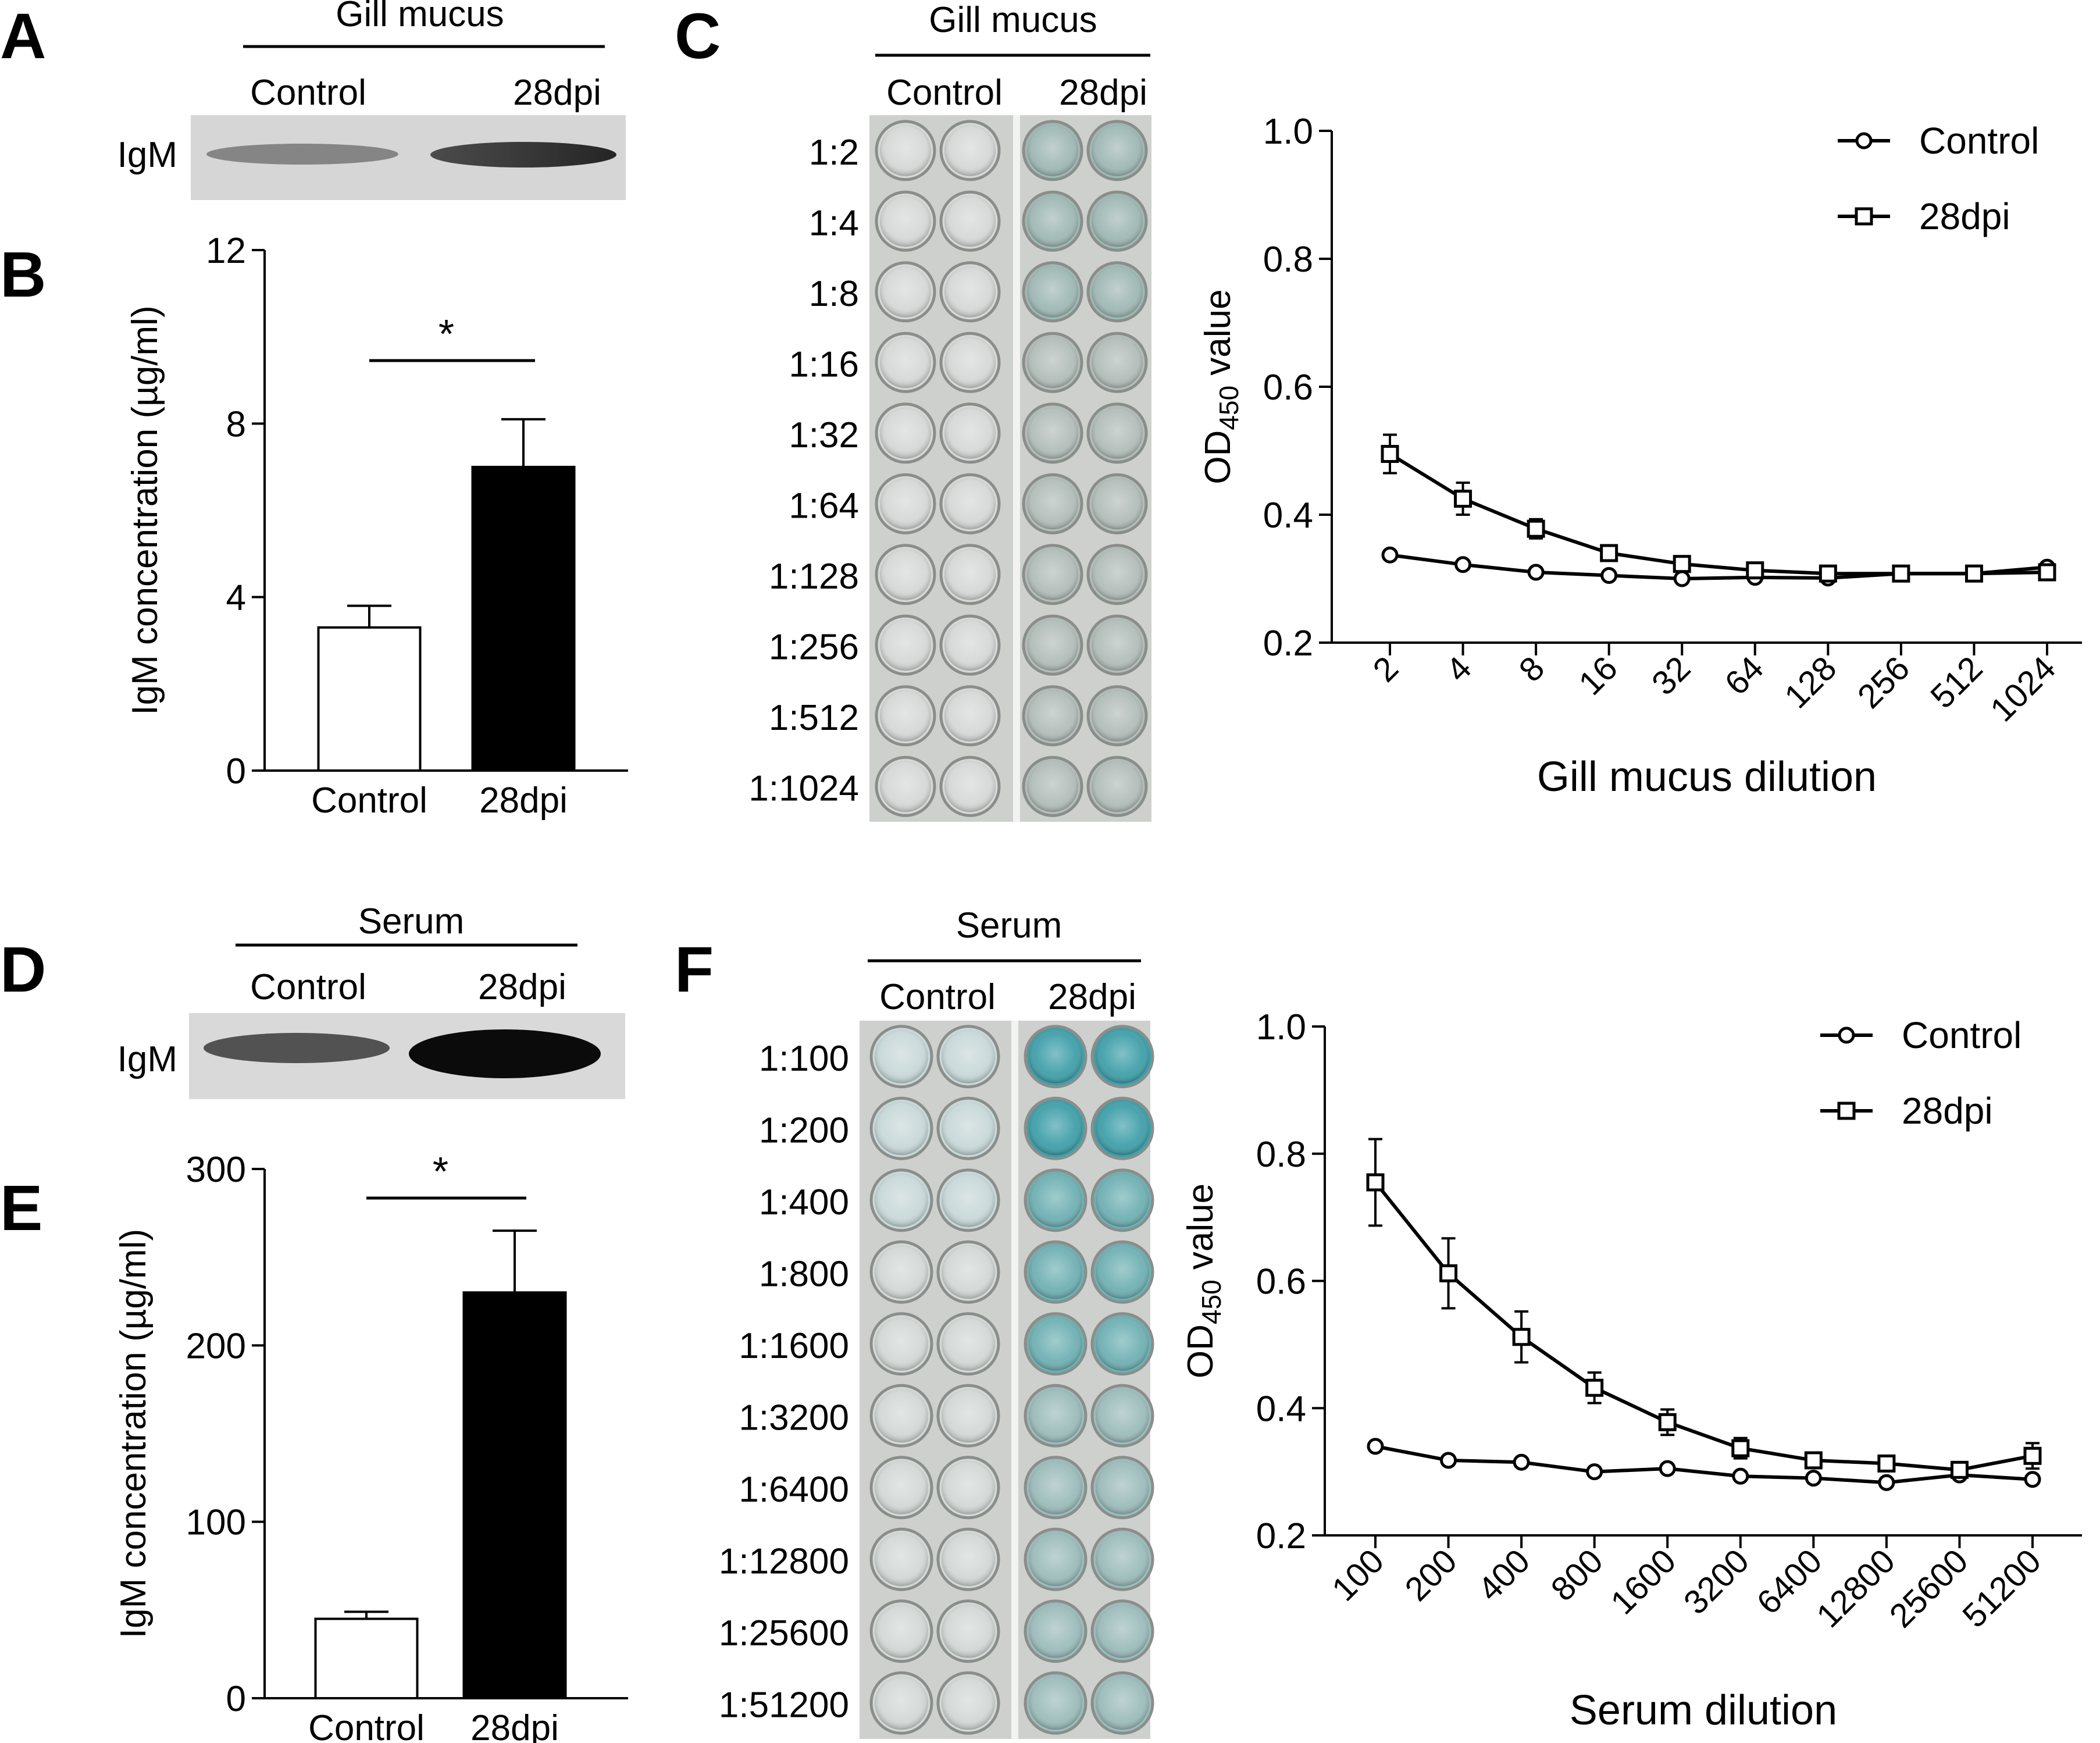 This screenshot has width=2100, height=1743. I want to click on blot-band-control, so click(297, 1048).